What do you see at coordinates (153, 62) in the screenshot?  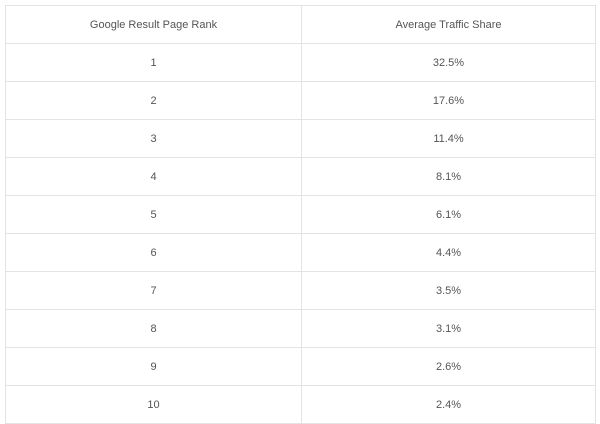 I see `rank-cell: 1` at bounding box center [153, 62].